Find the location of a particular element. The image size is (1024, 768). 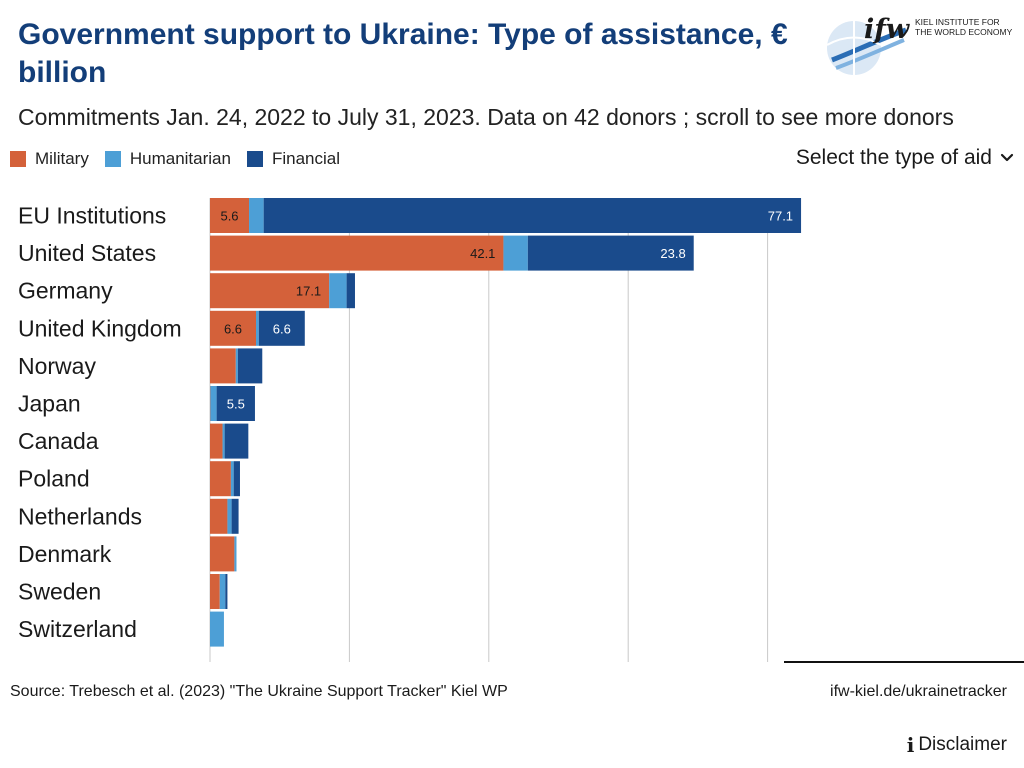

aid-type-dropdown: Select the type of aid is located at coordinates (905, 158).